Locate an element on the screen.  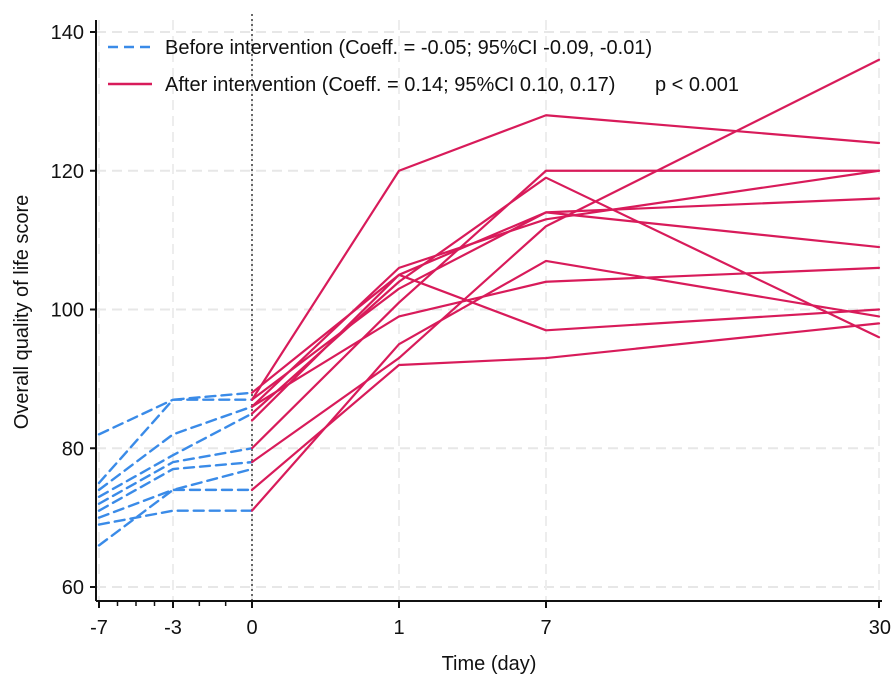
y-axis-title: Overall quality of life score is located at coordinates (22, 312).